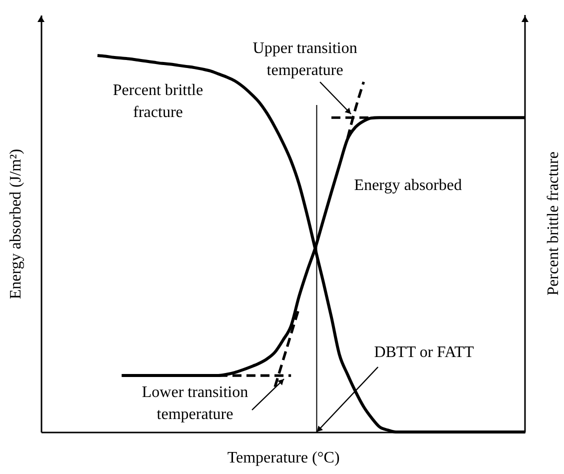  Describe the element at coordinates (158, 101) in the screenshot. I see `series-label: Percent brittle fracture` at that location.